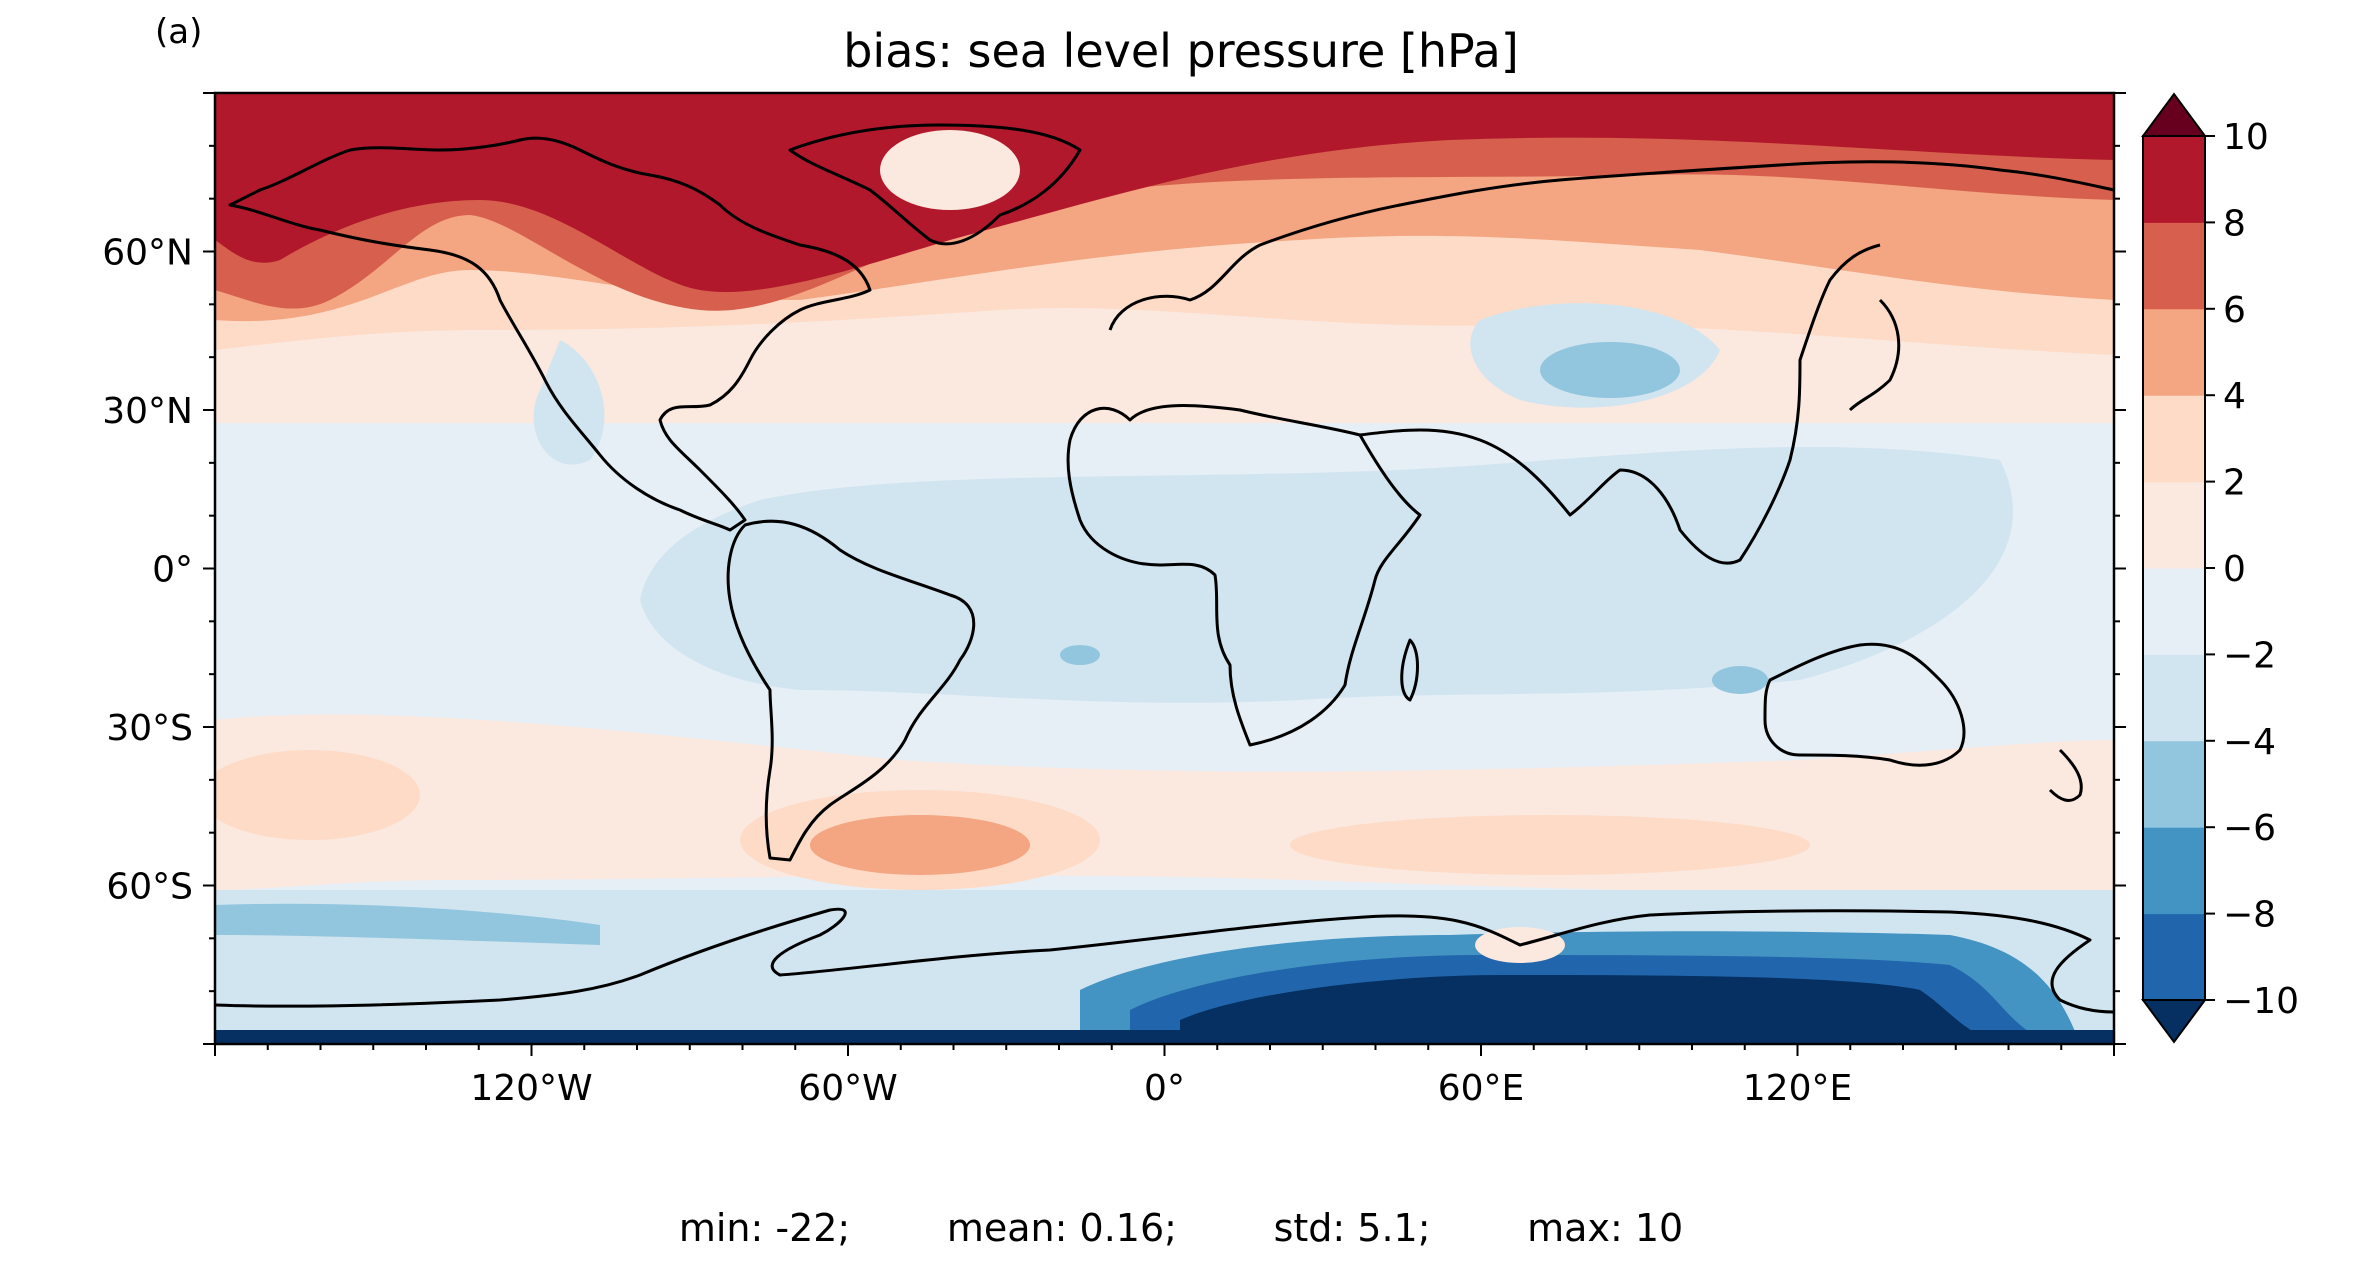 Image resolution: width=2362 pixels, height=1263 pixels. I want to click on lat-tick-label: 0°, so click(172, 570).